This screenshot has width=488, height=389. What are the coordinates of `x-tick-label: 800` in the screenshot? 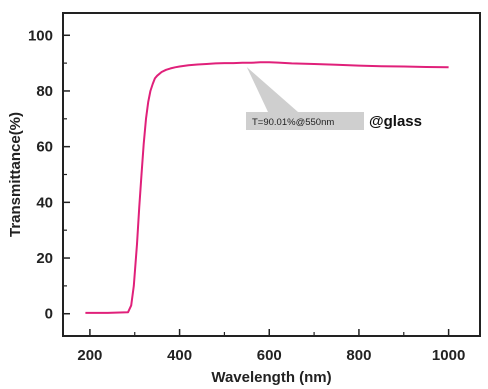 It's located at (358, 355).